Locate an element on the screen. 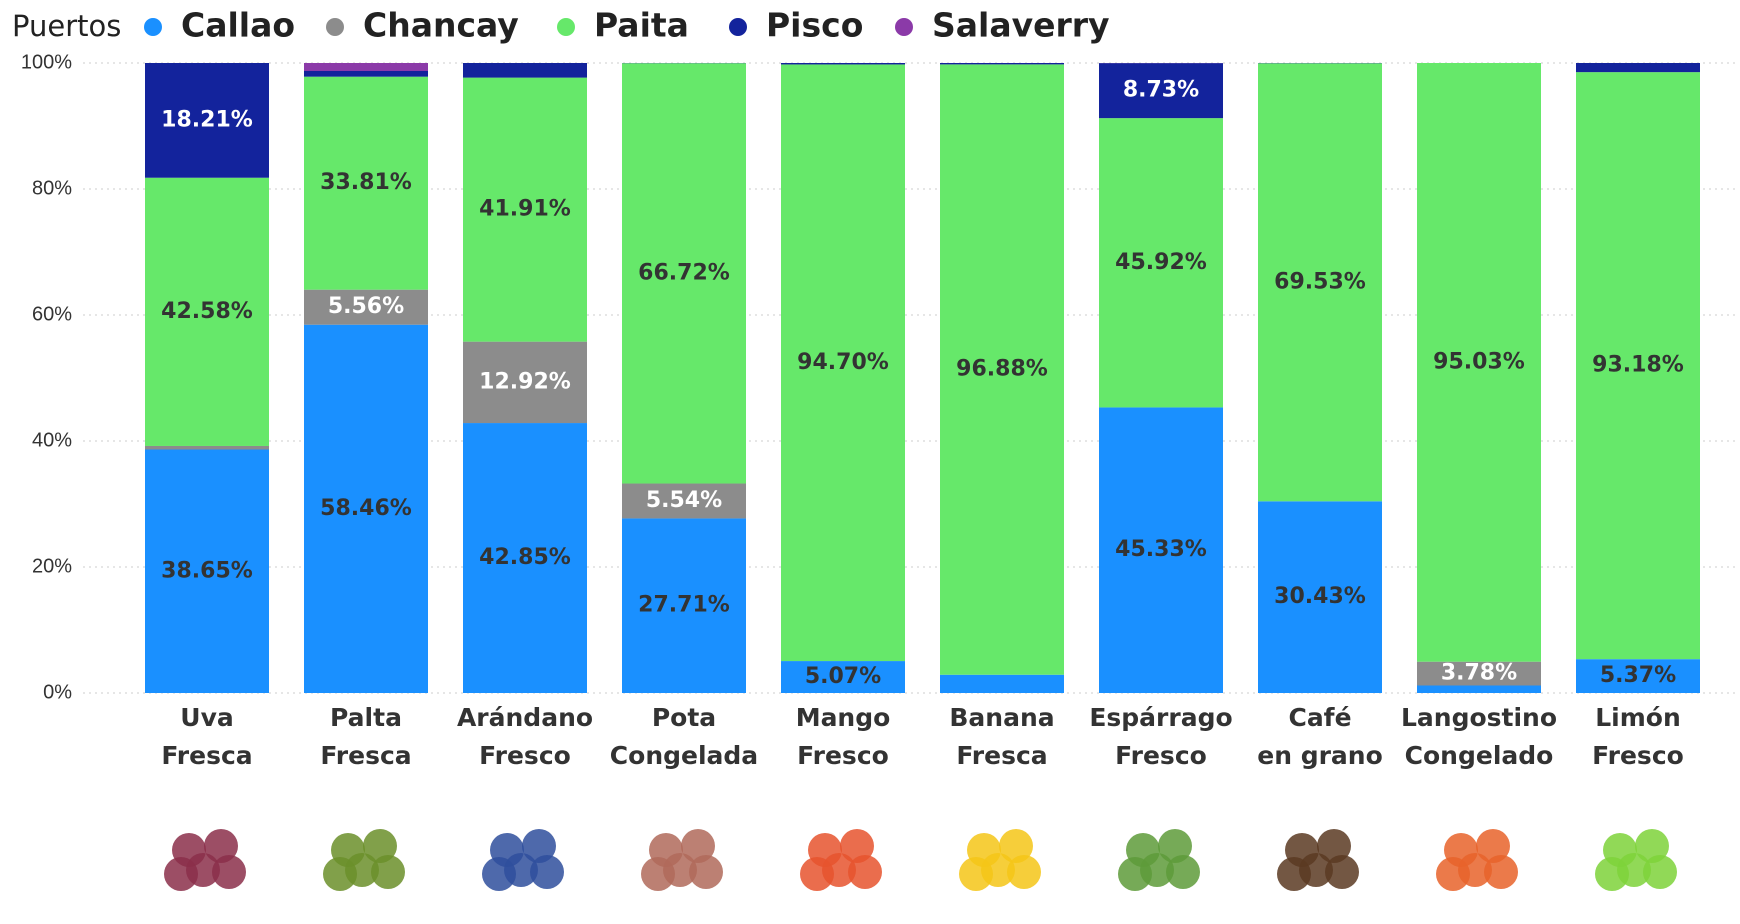 This screenshot has height=924, width=1740. value-label: 3.78% is located at coordinates (1479, 673).